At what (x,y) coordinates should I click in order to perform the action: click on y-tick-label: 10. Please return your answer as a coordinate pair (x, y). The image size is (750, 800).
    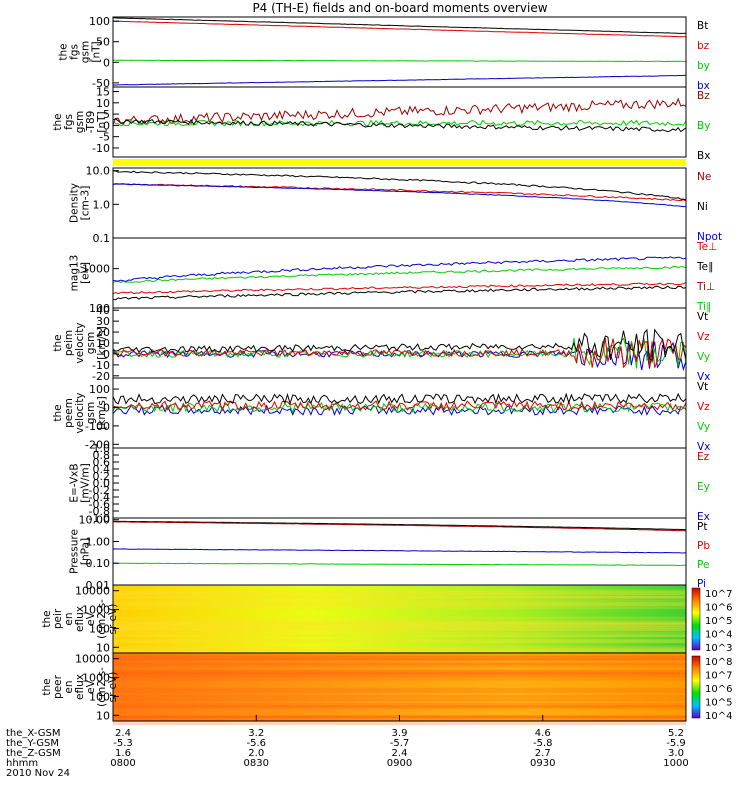
    Looking at the image, I should click on (103, 343).